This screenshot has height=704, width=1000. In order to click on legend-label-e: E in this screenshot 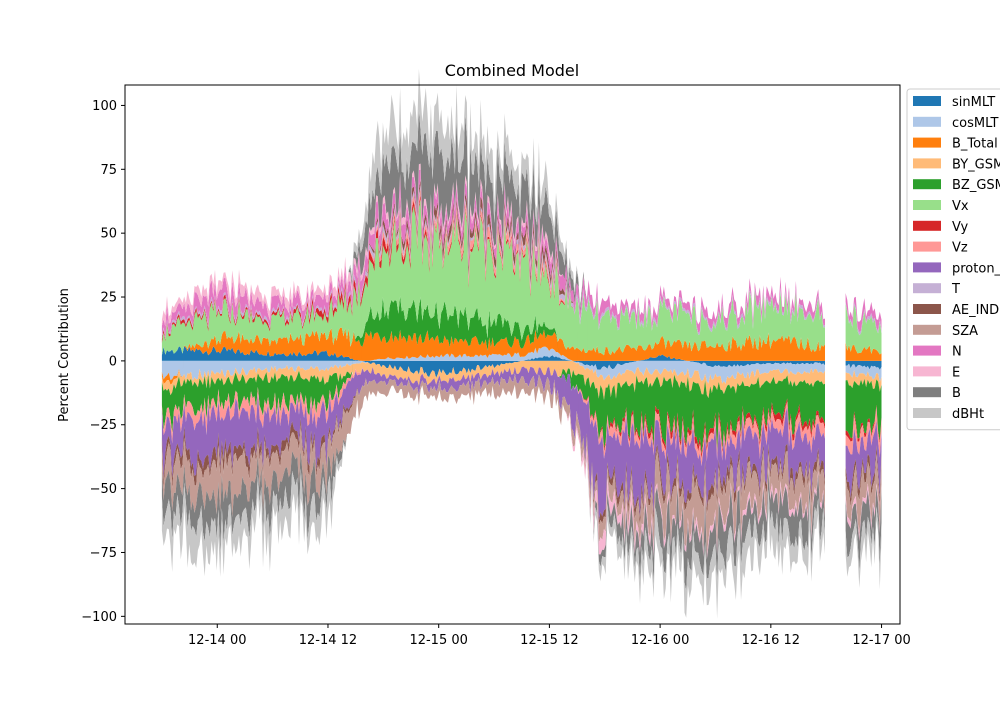, I will do `click(956, 372)`.